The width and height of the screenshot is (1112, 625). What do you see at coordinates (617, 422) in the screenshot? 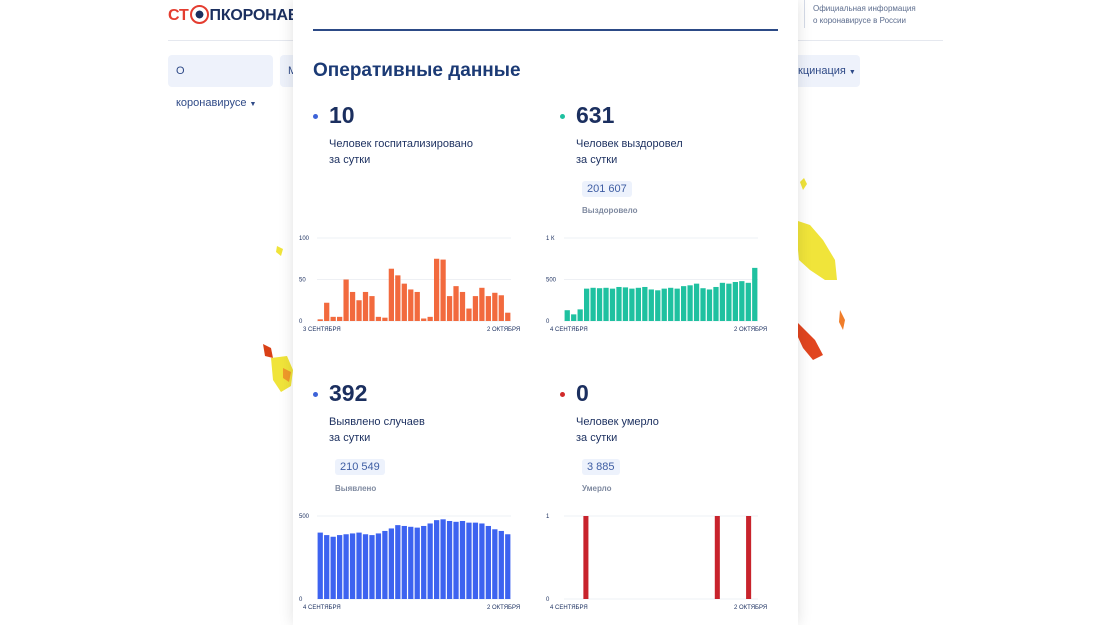
I see `desc-line-1: Человек умерло` at bounding box center [617, 422].